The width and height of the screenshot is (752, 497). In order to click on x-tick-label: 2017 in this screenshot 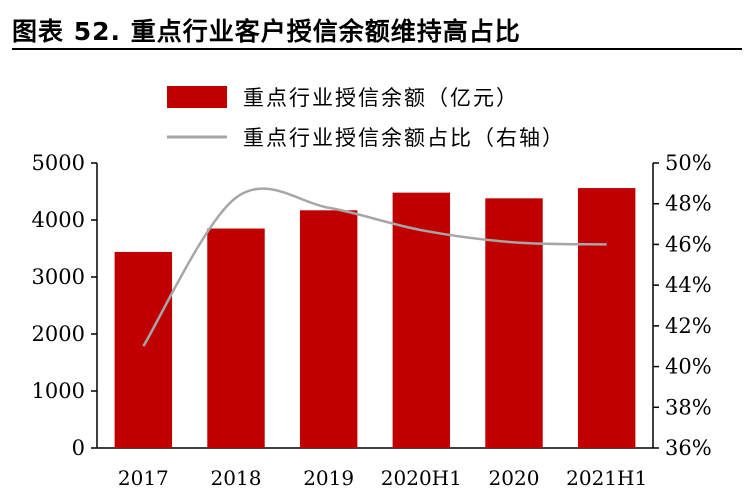, I will do `click(143, 478)`.